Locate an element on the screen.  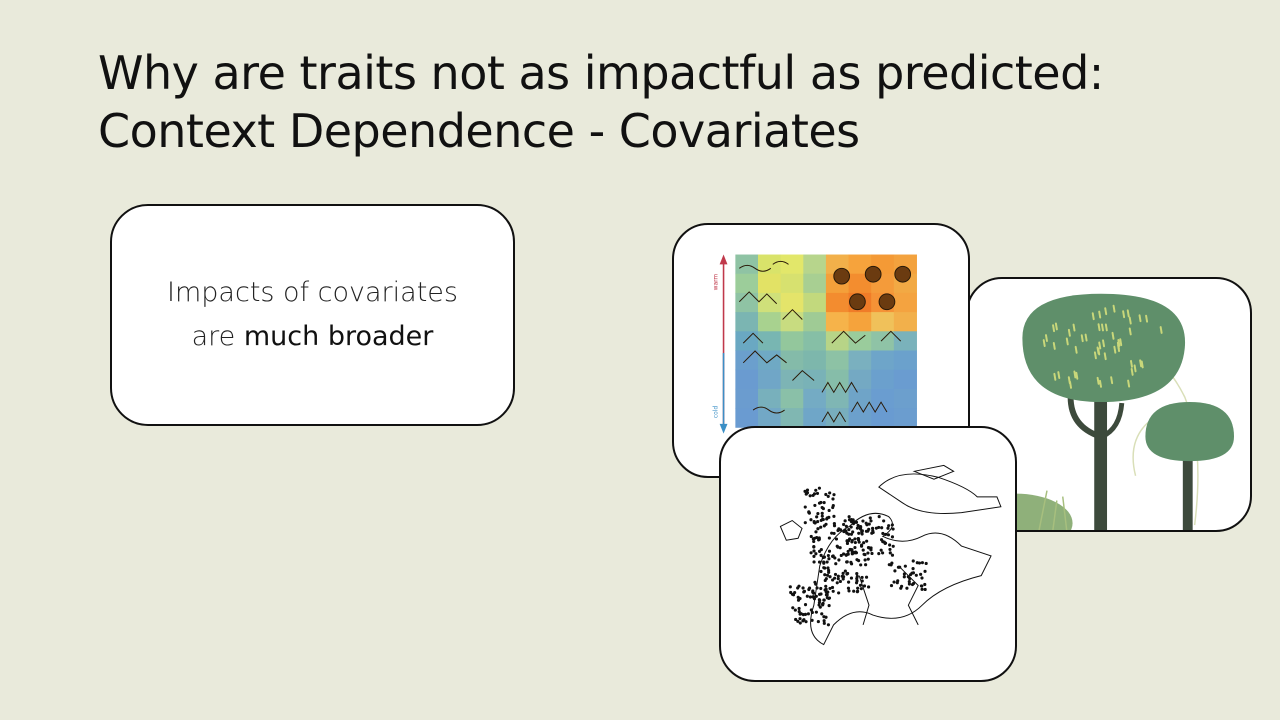
warm-label: warm is located at coordinates (717, 282).